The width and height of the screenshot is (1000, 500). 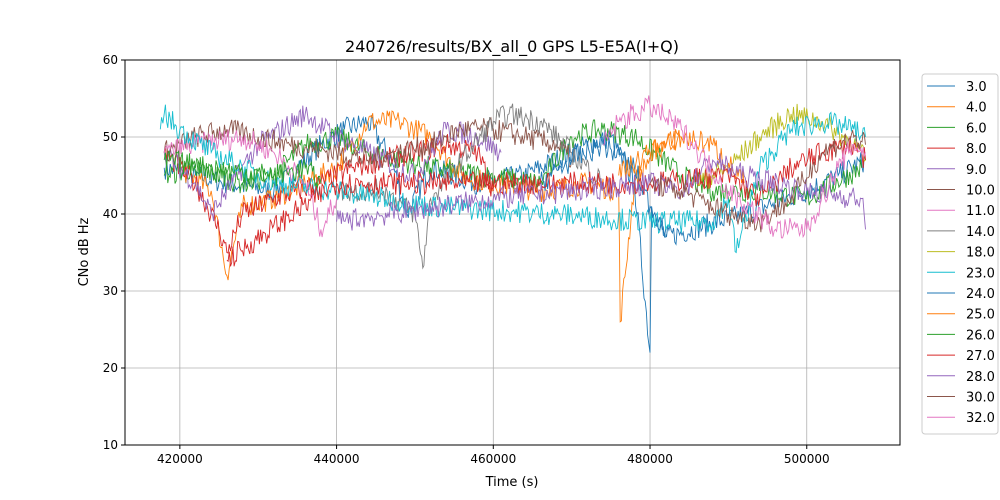 What do you see at coordinates (242, 169) in the screenshot?
I see `series-line-26.0` at bounding box center [242, 169].